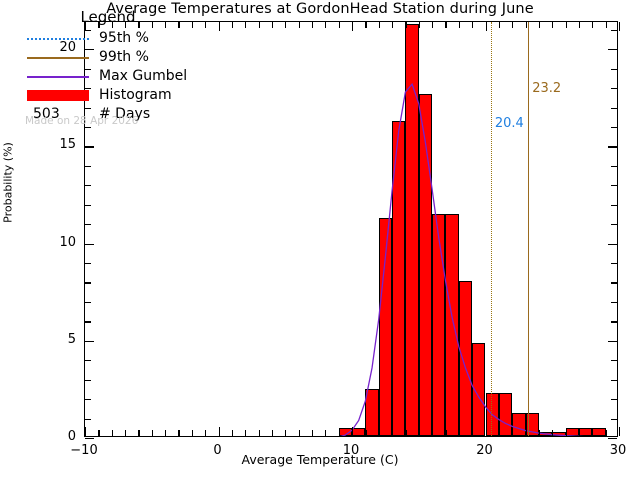  What do you see at coordinates (351, 450) in the screenshot?
I see `x-tick-label: 10` at bounding box center [351, 450].